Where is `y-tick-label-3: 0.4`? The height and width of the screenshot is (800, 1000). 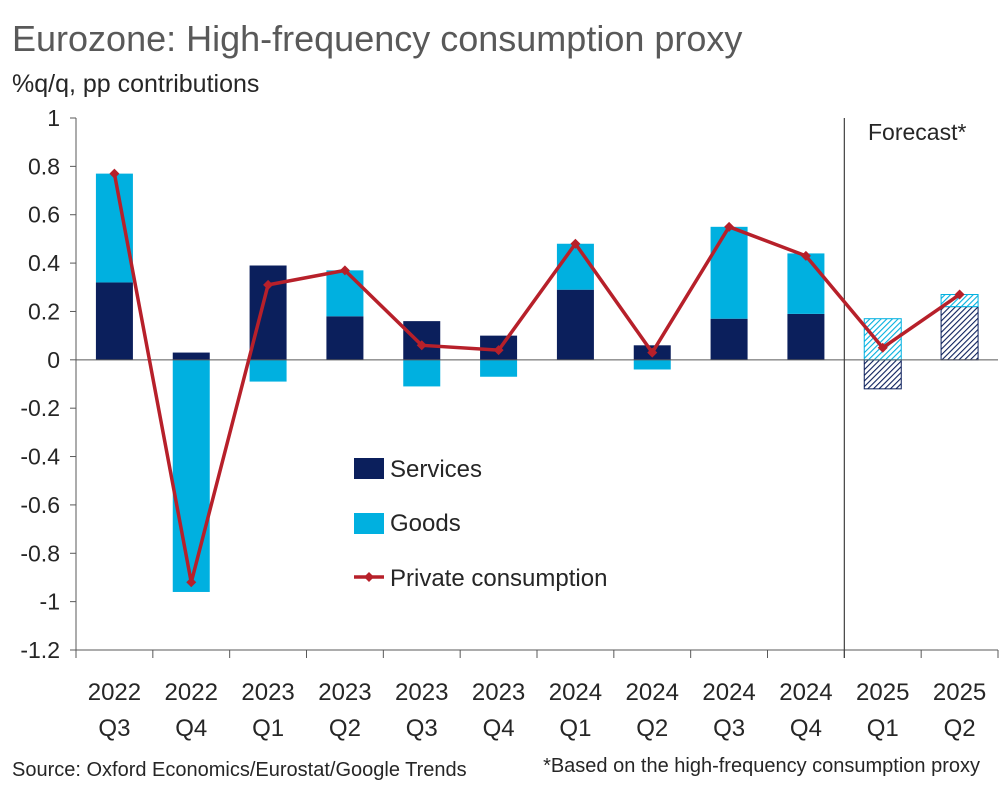
y-tick-label-3: 0.4 is located at coordinates (44, 263).